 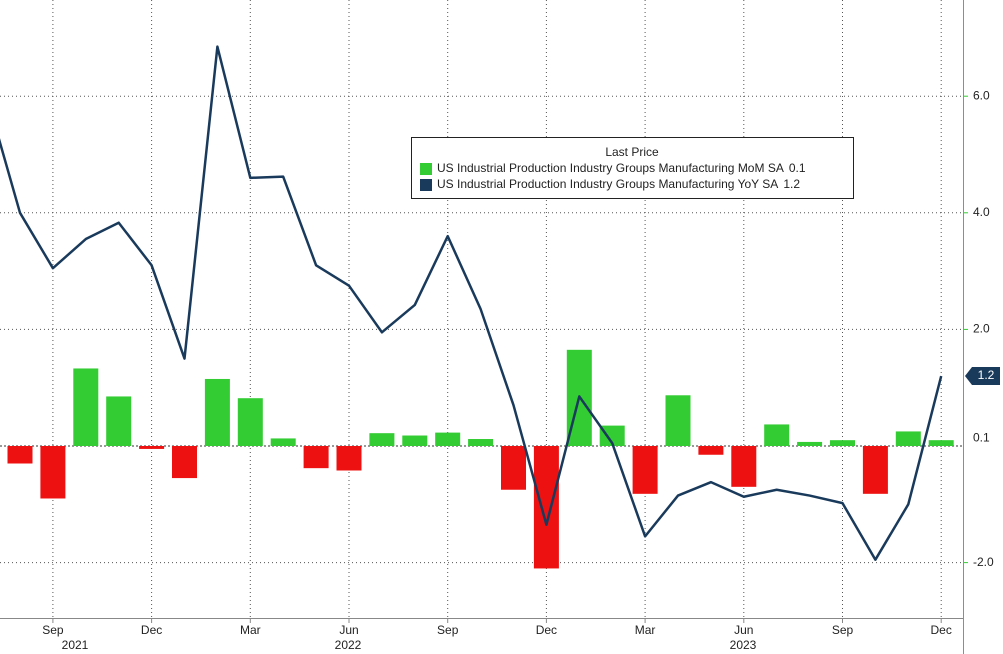 I want to click on last-value-label: 1.2, so click(x=986, y=375).